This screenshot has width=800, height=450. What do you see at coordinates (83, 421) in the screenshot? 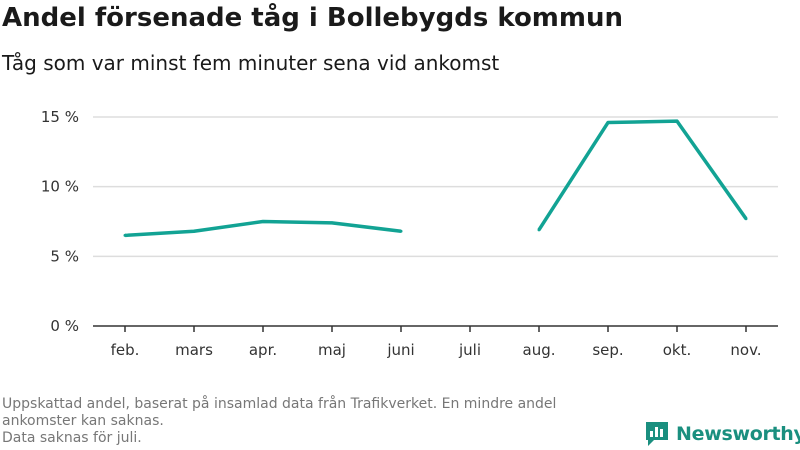
I see `footnote-line: ankomster kan saknas.` at bounding box center [83, 421].